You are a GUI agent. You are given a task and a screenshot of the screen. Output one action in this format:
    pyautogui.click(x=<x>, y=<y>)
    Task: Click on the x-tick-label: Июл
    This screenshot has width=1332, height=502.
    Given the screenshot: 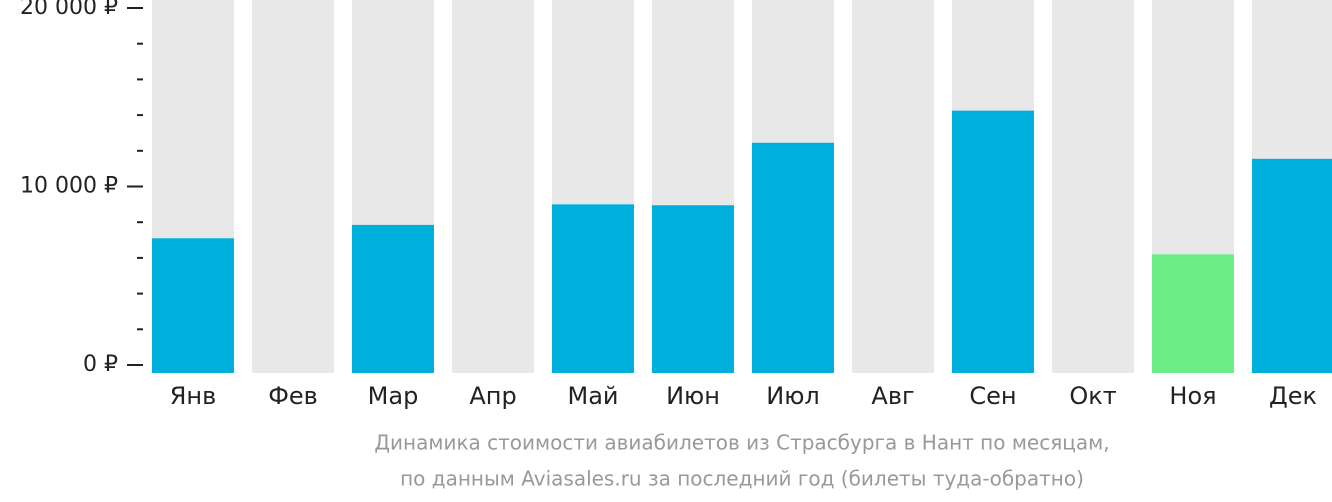 What is the action you would take?
    pyautogui.click(x=793, y=396)
    